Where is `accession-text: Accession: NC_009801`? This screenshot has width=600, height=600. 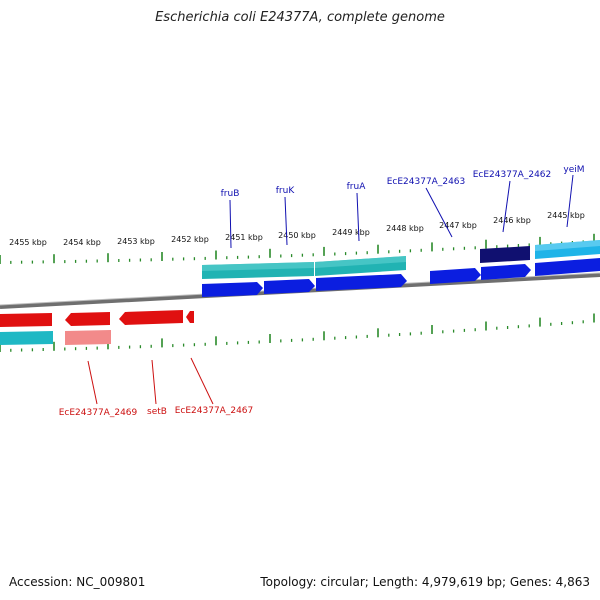
accession-text: Accession: NC_009801 is located at coordinates (77, 582).